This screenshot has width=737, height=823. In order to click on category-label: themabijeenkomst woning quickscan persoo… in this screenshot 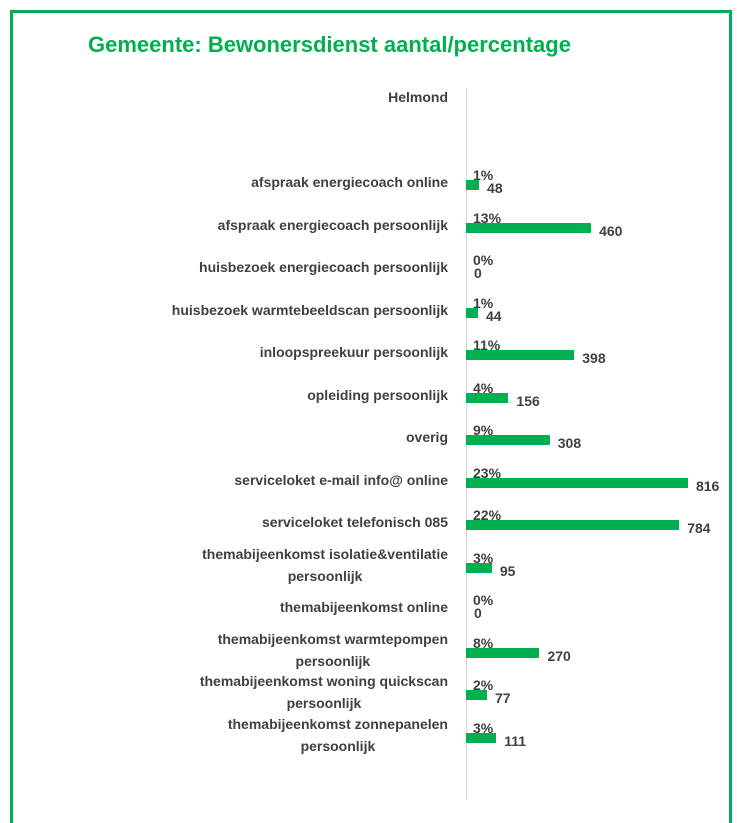, I will do `click(323, 692)`.